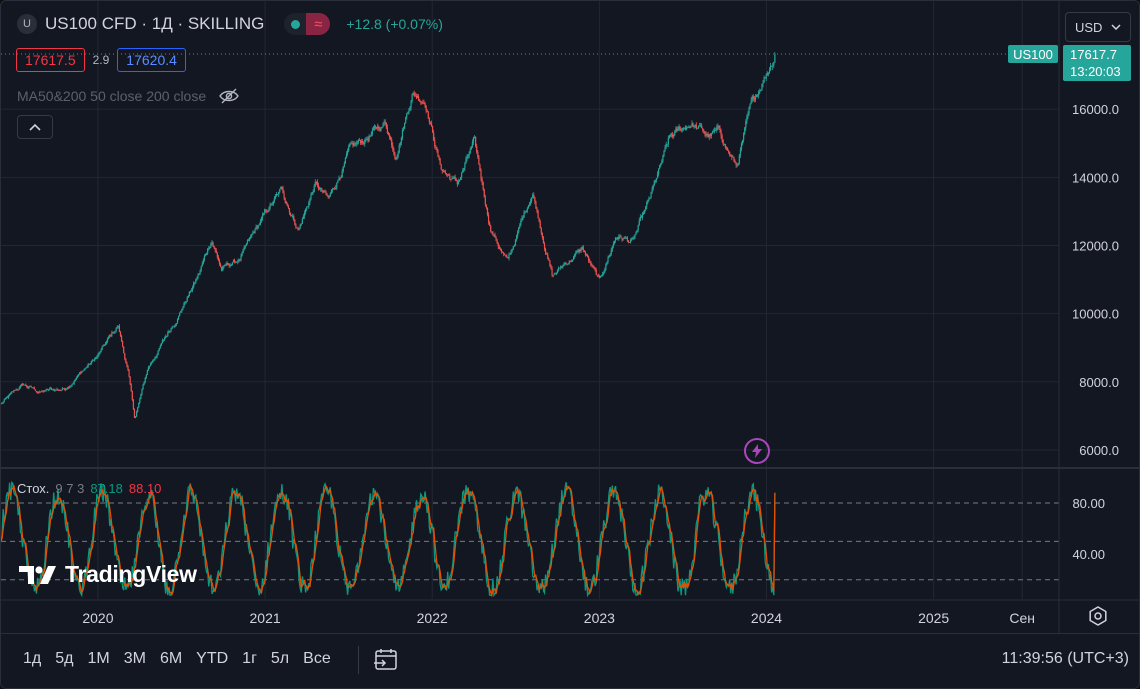  What do you see at coordinates (89, 488) in the screenshot?
I see `stochastic-legend: Стох. 9 7 3 87.18 88.10` at bounding box center [89, 488].